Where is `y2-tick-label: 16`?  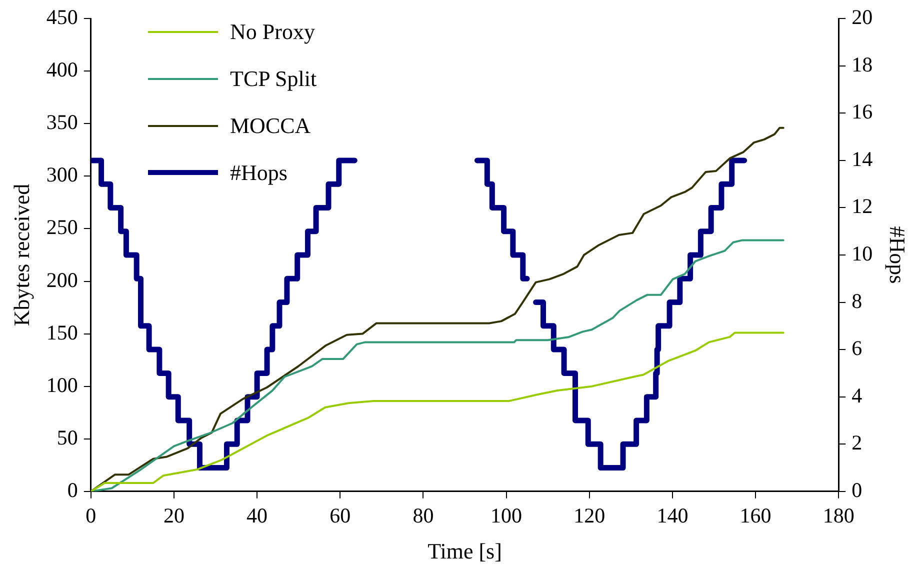 y2-tick-label: 16 is located at coordinates (862, 112).